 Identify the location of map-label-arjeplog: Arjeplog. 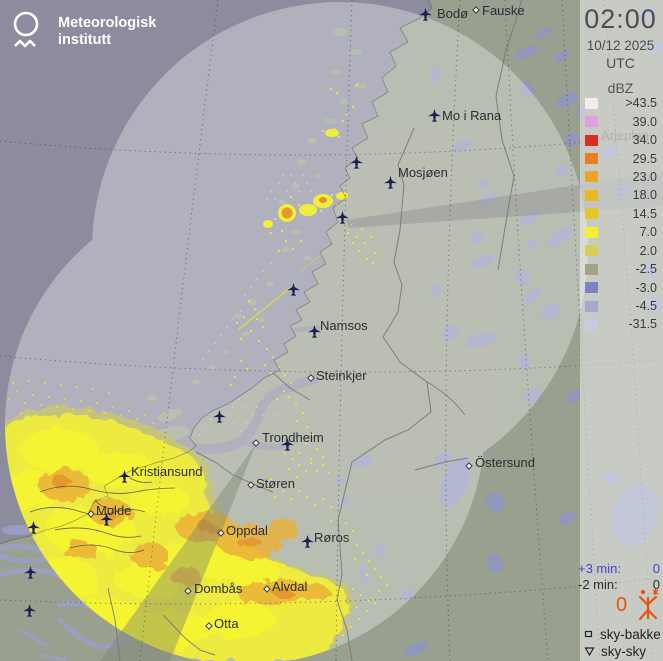
(625, 135).